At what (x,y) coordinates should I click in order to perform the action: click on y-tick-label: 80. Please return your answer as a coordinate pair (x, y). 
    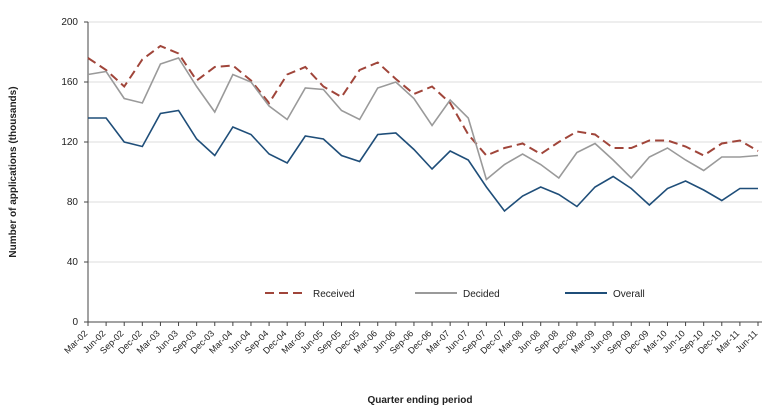
    Looking at the image, I should click on (73, 202).